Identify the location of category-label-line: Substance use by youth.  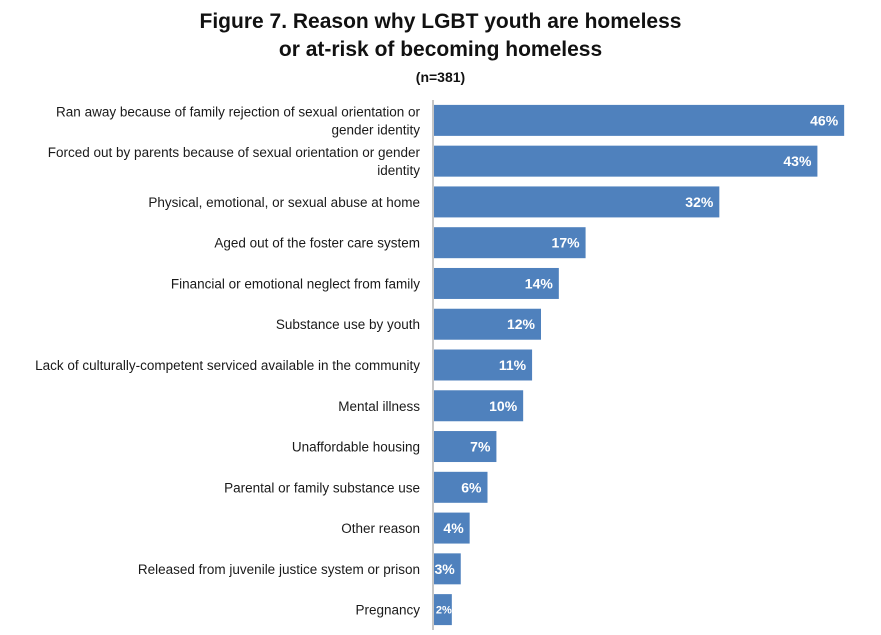
(348, 324).